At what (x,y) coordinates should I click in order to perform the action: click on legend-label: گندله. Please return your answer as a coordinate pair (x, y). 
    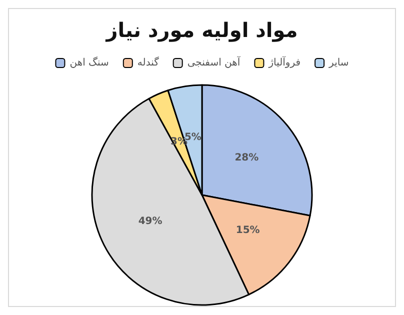
    Looking at the image, I should click on (148, 62).